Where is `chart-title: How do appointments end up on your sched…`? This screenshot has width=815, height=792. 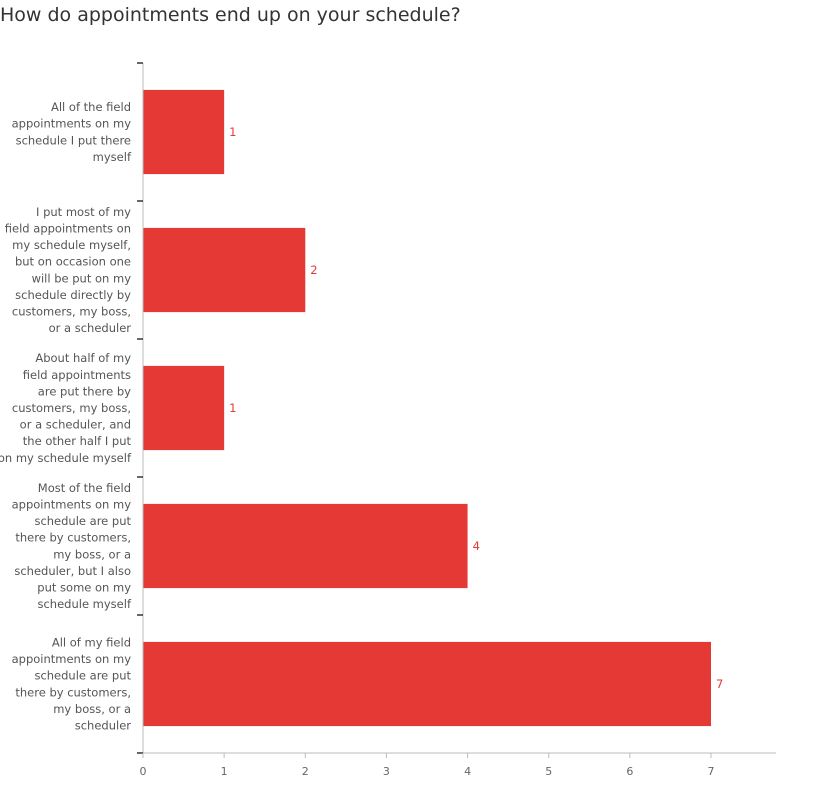 chart-title: How do appointments end up on your sched… is located at coordinates (230, 15).